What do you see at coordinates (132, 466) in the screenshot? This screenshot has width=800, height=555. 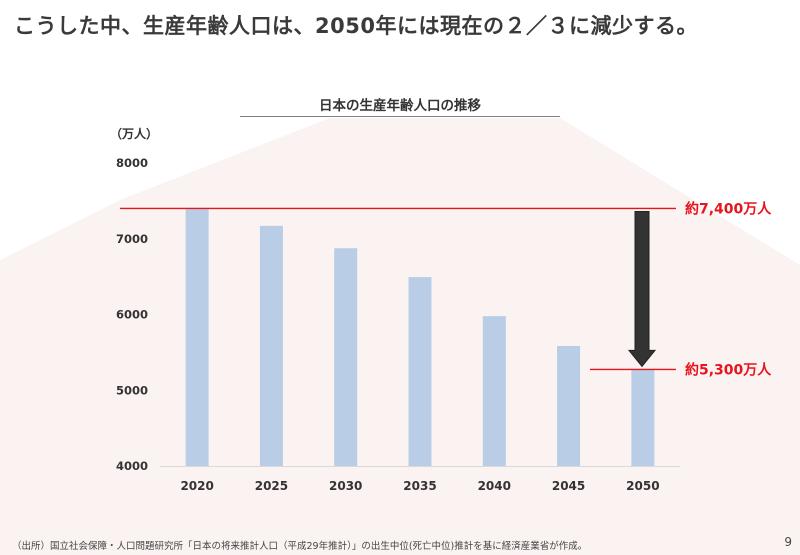 I see `y-tick-label: 4000` at bounding box center [132, 466].